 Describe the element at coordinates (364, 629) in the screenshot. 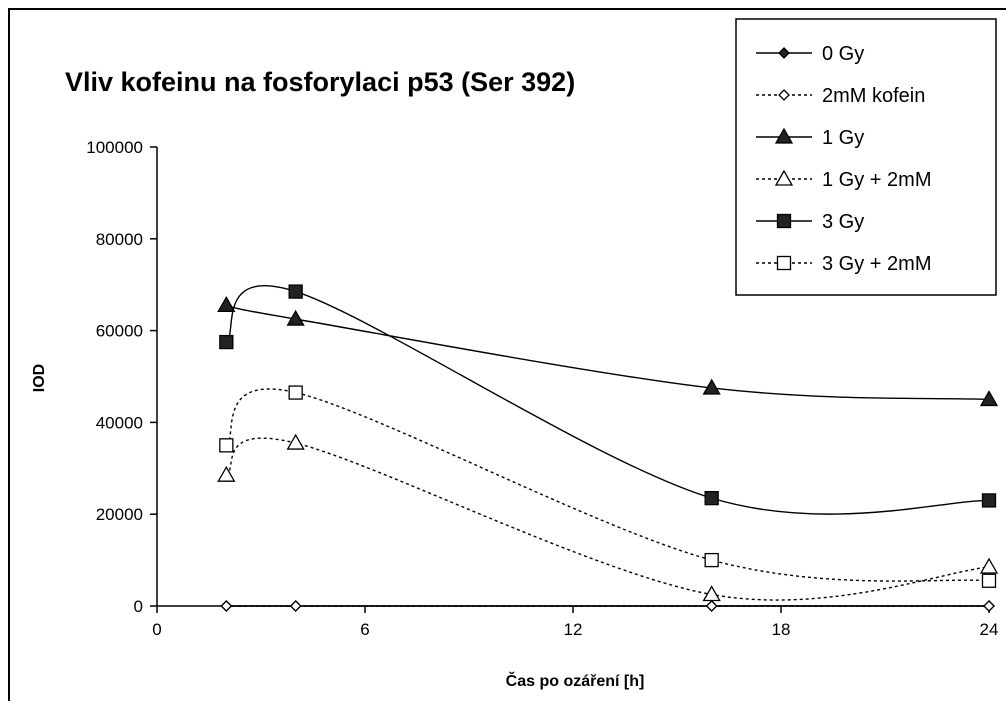

I see `x-tick-label: 6` at that location.